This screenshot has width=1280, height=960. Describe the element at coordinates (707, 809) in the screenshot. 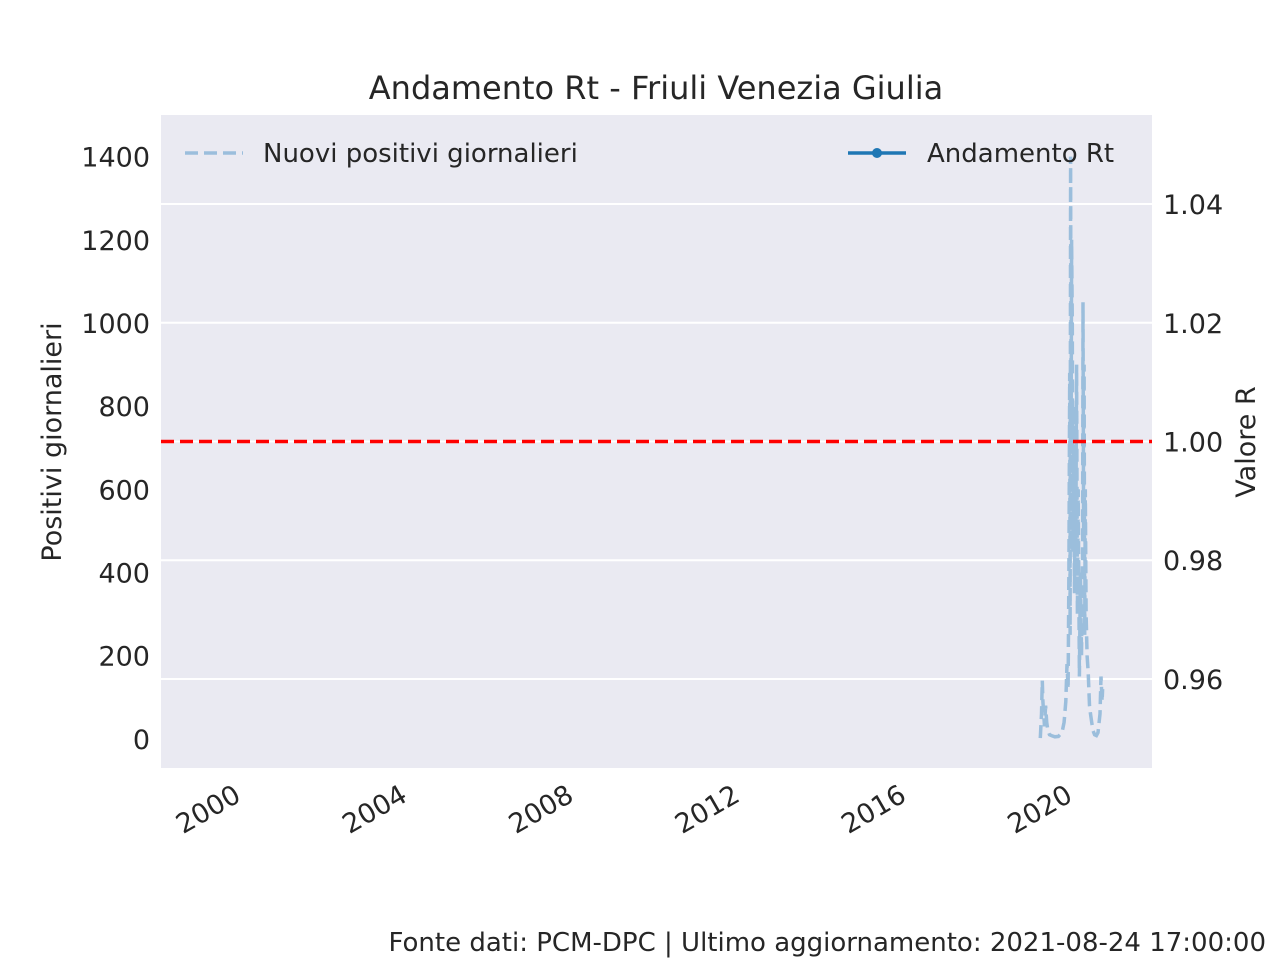

I see `x-tick-label: 2012` at that location.